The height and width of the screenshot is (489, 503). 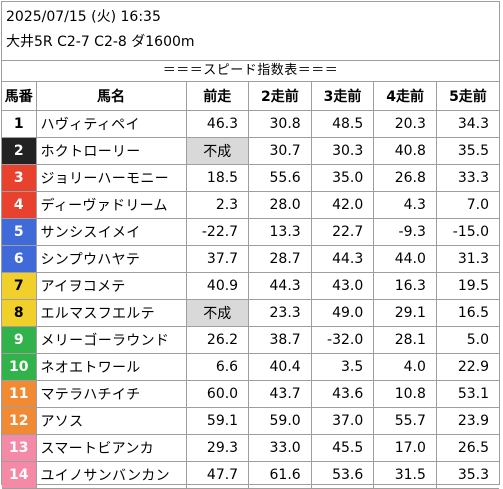 I want to click on speed-index-3-races-ago: 44.3, so click(x=342, y=258).